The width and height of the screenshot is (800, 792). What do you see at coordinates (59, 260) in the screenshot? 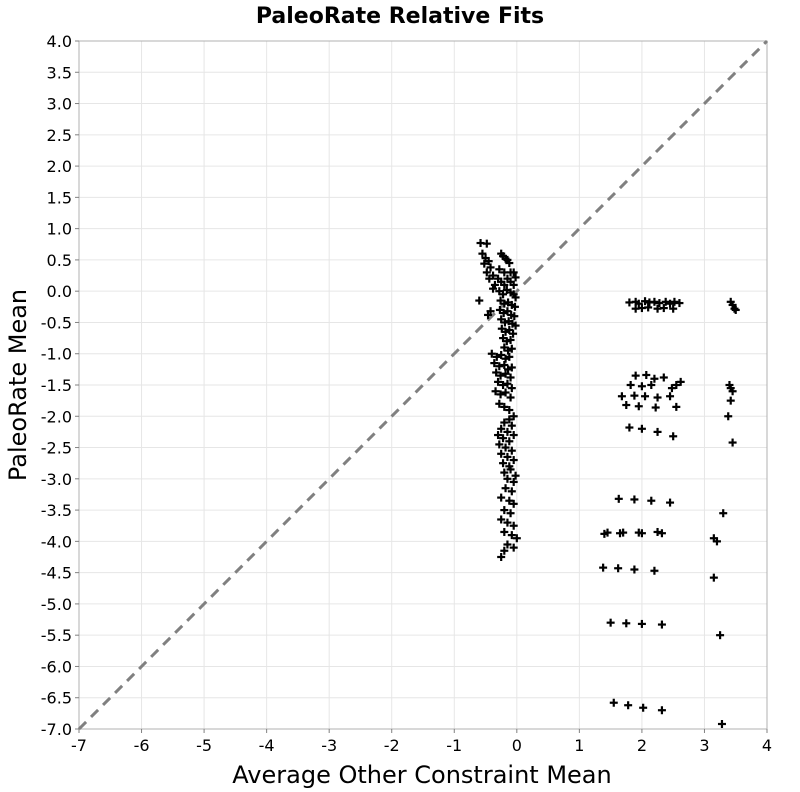
I see `y-tick-label: 0.5` at bounding box center [59, 260].